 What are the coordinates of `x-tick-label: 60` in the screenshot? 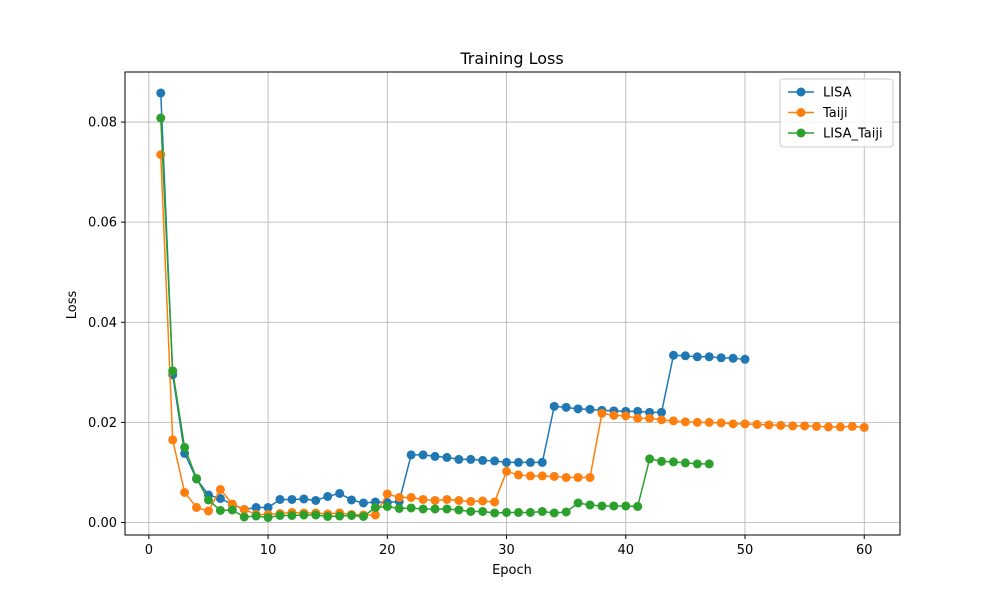 It's located at (864, 550).